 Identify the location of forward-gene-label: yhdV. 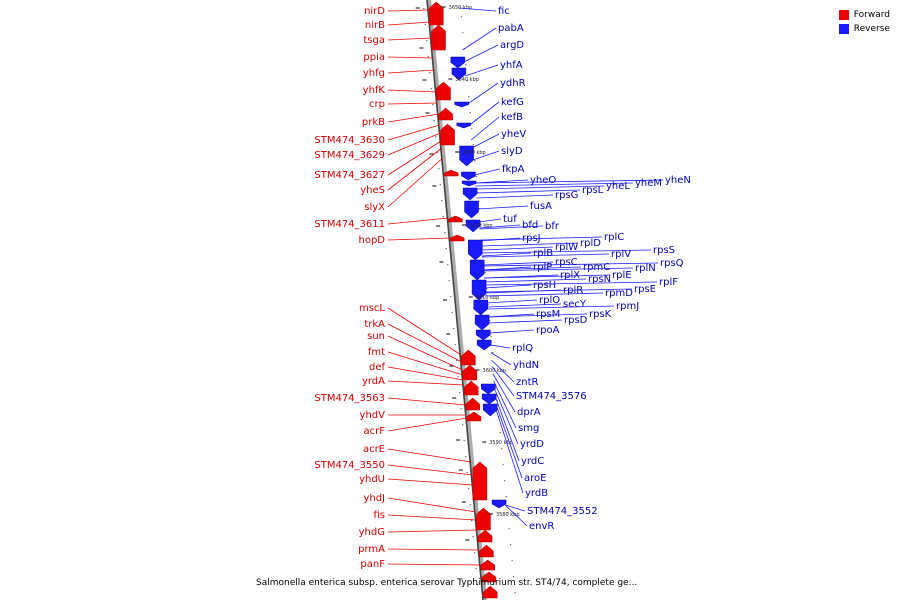
(373, 415).